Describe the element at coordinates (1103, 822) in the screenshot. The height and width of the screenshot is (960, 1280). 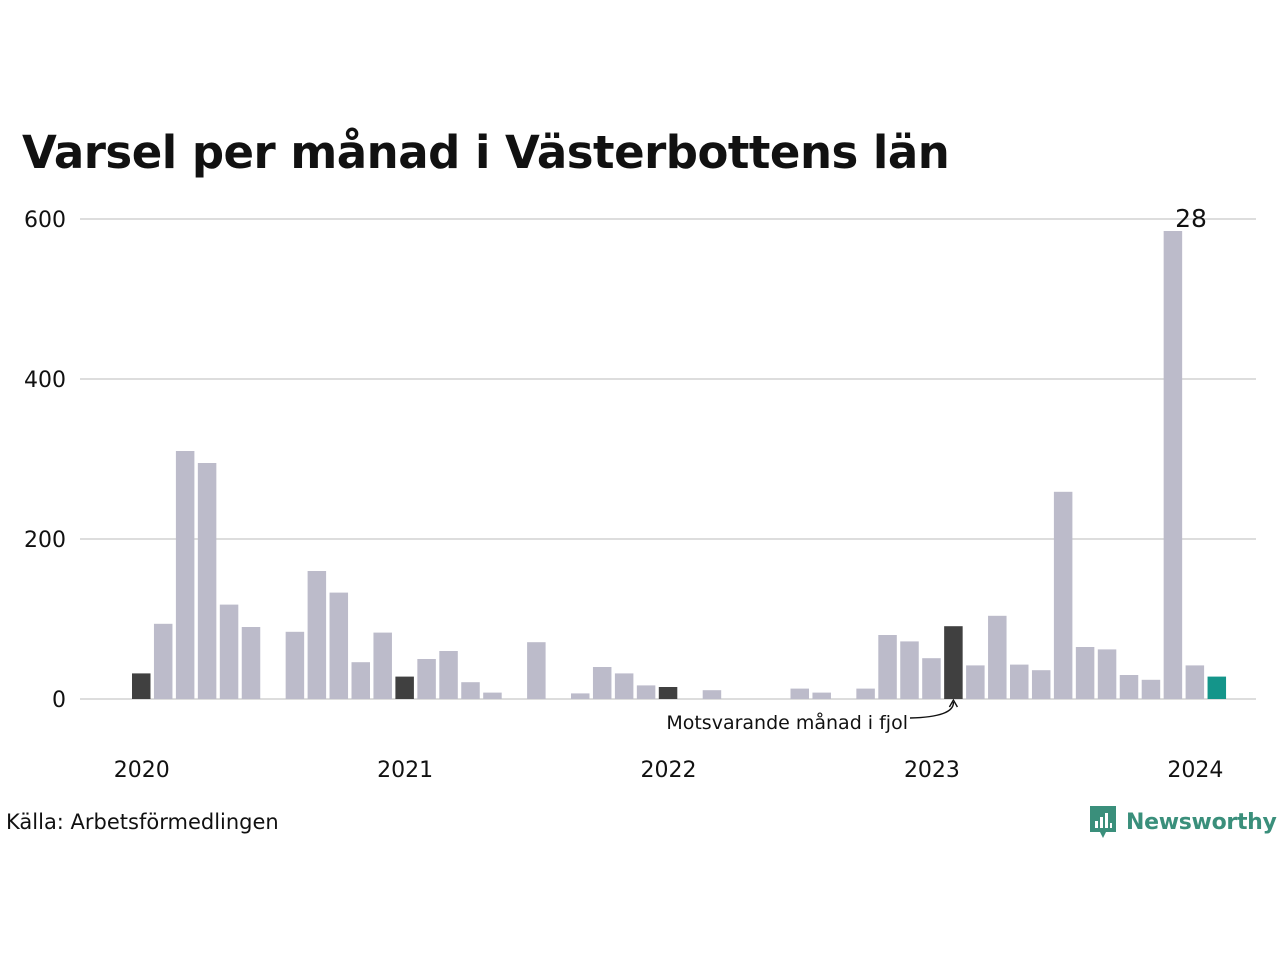
I see `newsworthy-logo-icon` at that location.